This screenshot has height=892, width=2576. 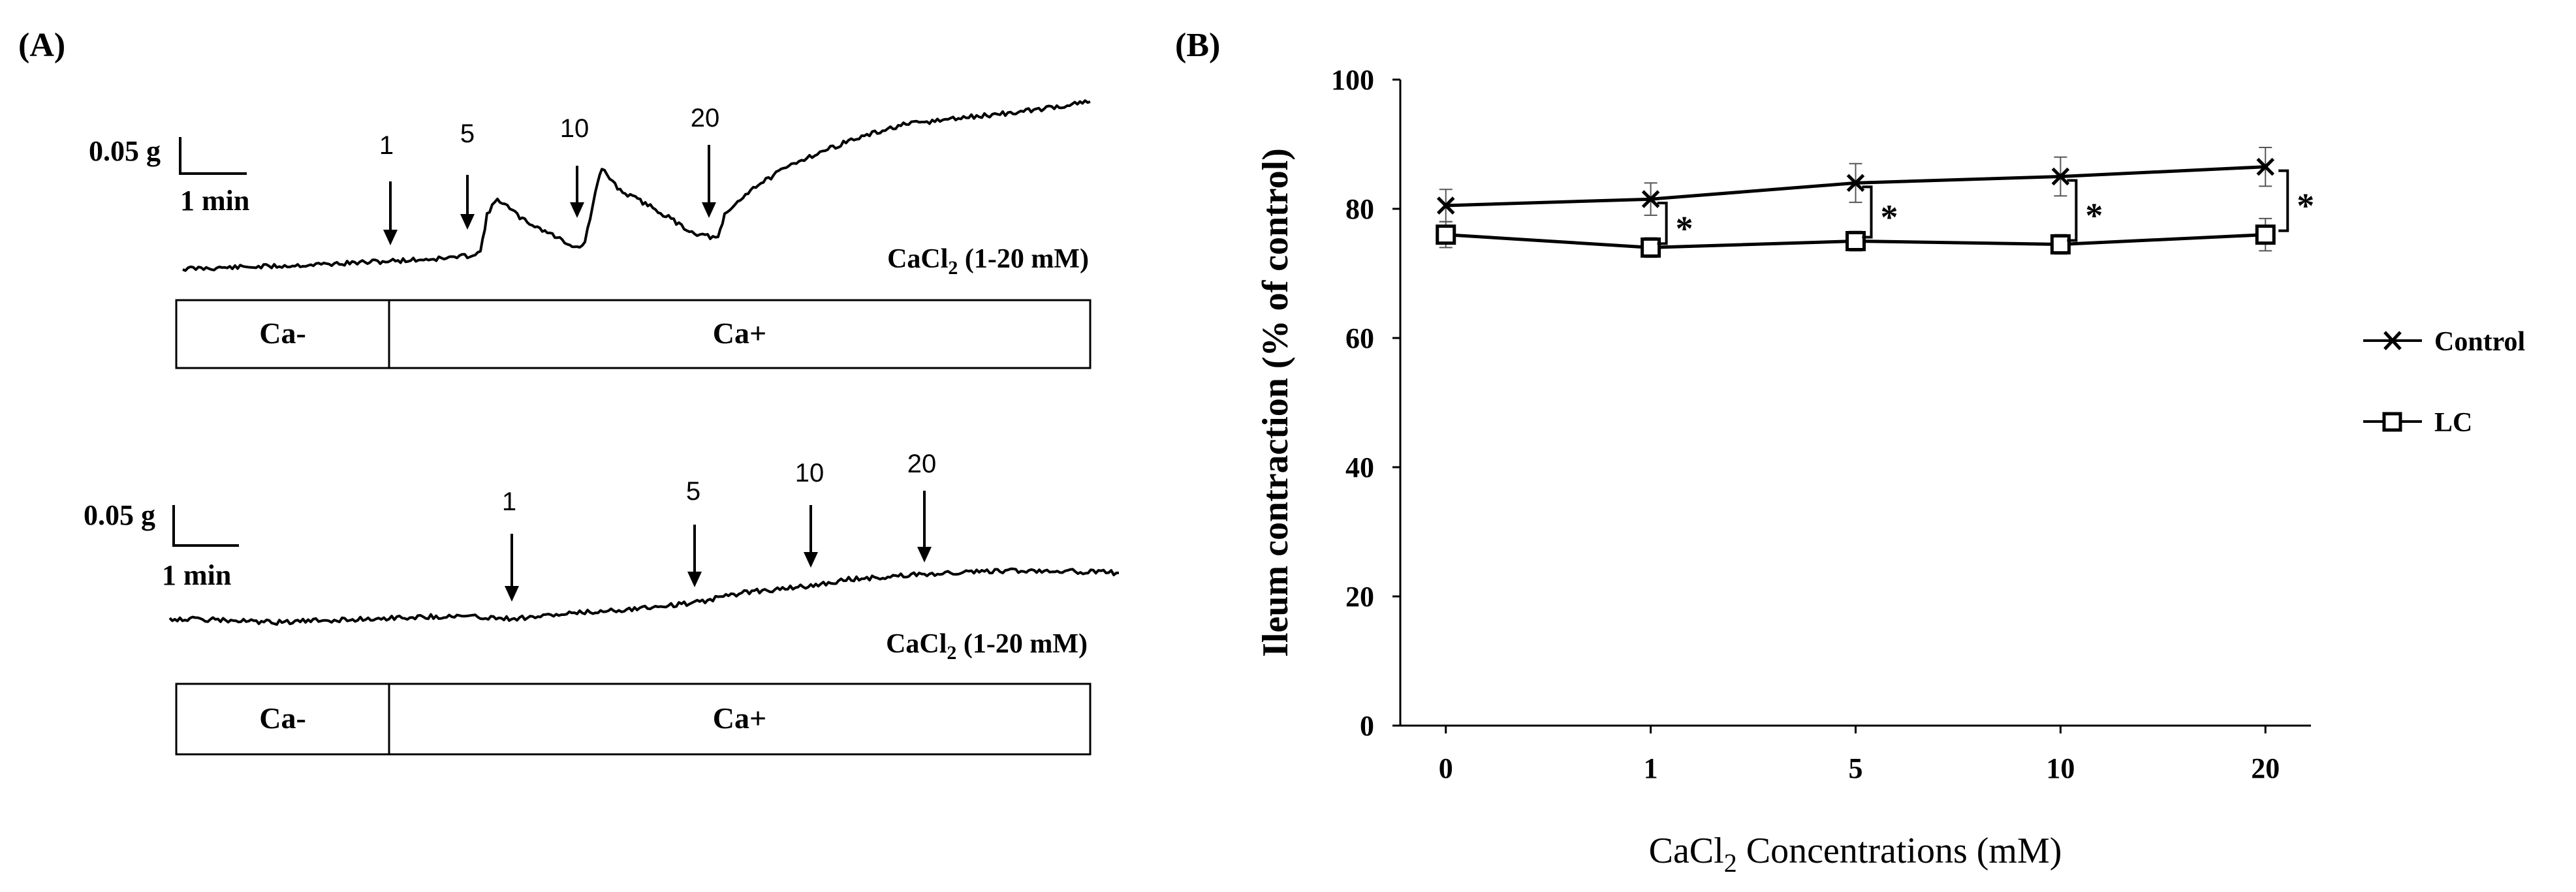 I want to click on significance-bracket-10: *, so click(x=2085, y=210).